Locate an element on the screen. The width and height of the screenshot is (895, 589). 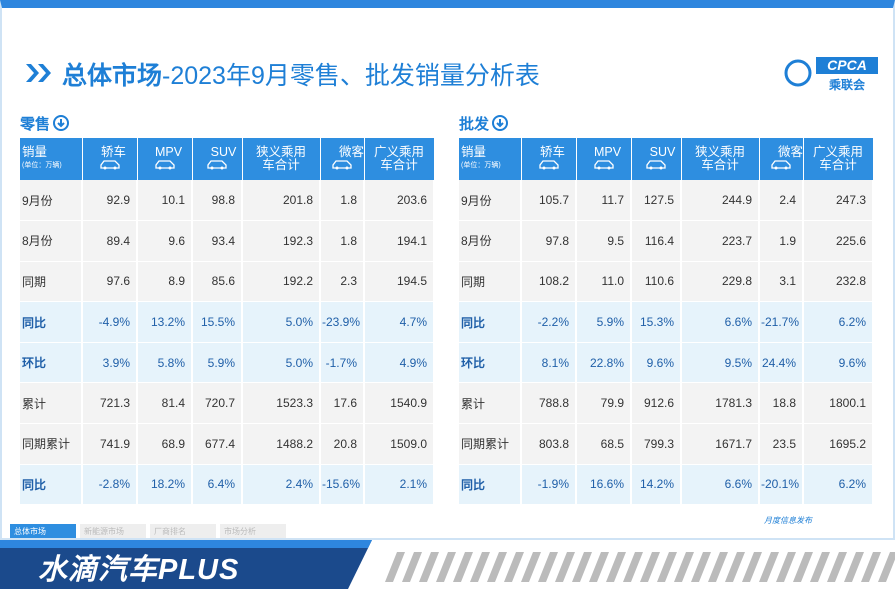
row: 同比 -2.2% 5.9% 15.3% 6.6% -21.7% 6.2% is located at coordinates (666, 322).